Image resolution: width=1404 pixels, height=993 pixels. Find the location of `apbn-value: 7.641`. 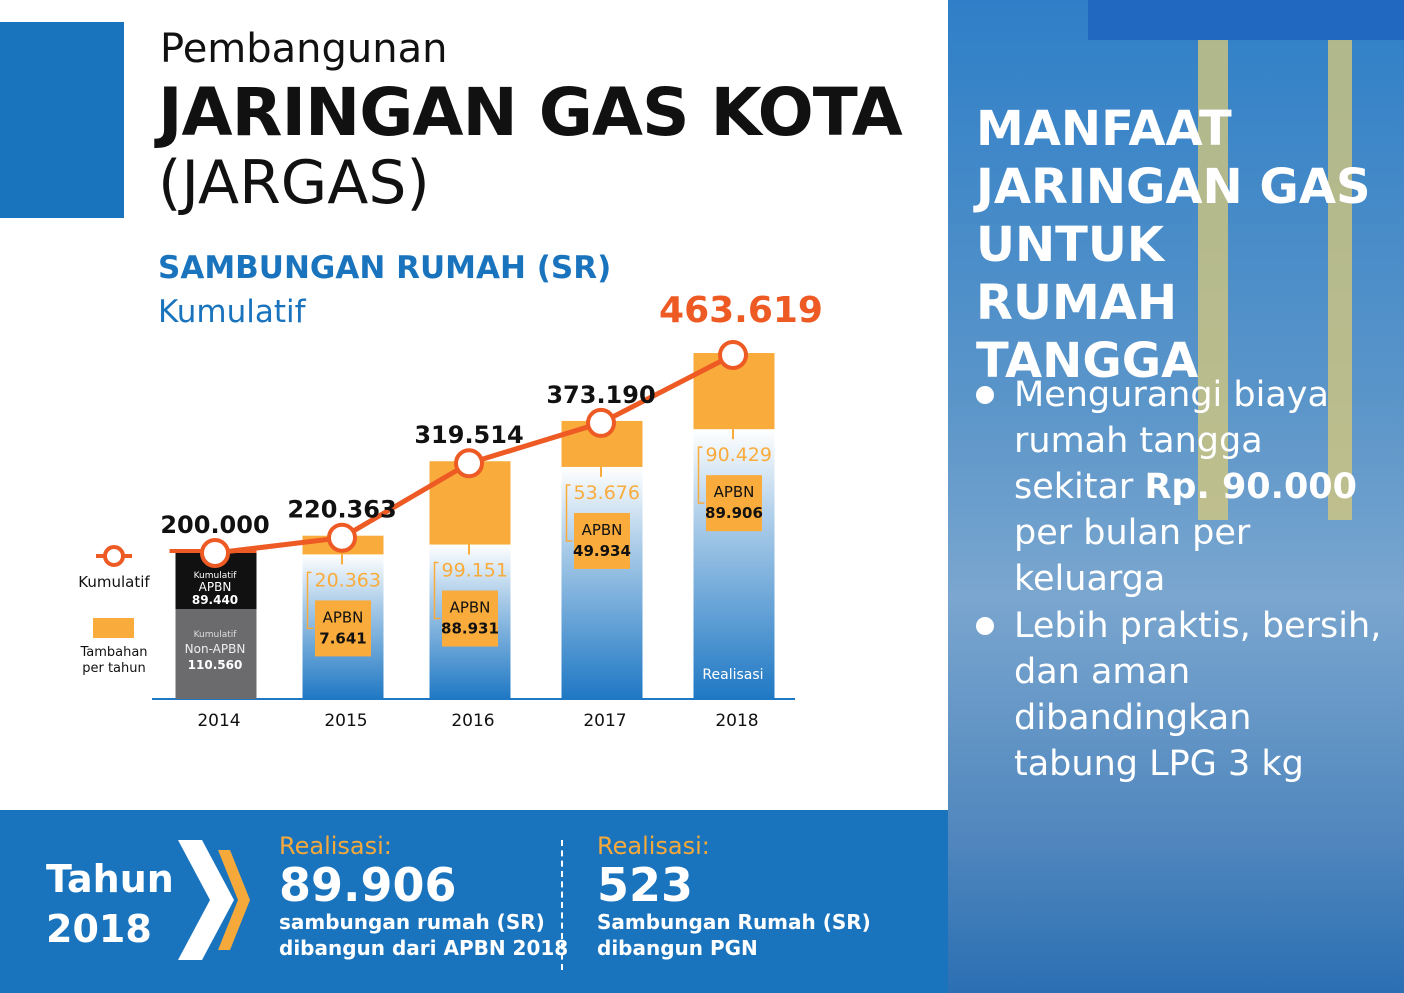

apbn-value: 7.641 is located at coordinates (342, 638).